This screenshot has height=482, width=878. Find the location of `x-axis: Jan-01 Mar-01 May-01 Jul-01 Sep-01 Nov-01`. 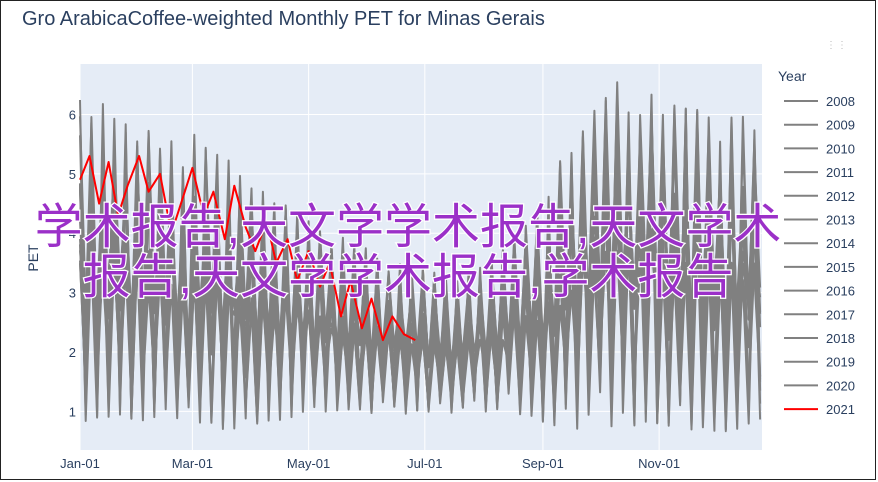

x-axis: Jan-01 Mar-01 May-01 Jul-01 Sep-01 Nov-01 is located at coordinates (370, 463).